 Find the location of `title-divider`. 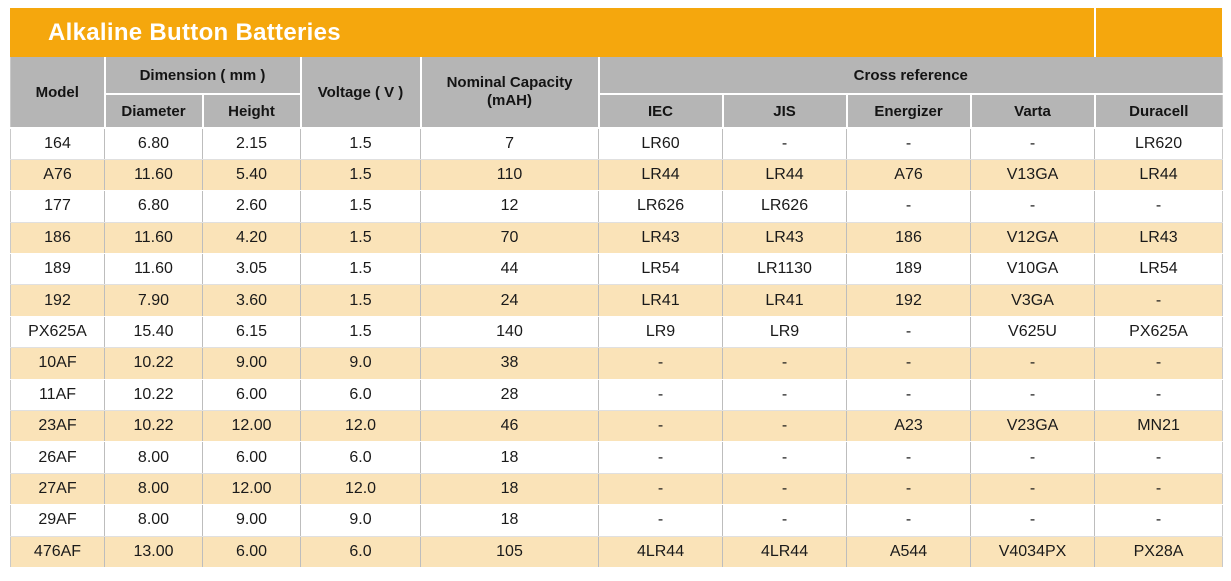

title-divider is located at coordinates (1095, 32).